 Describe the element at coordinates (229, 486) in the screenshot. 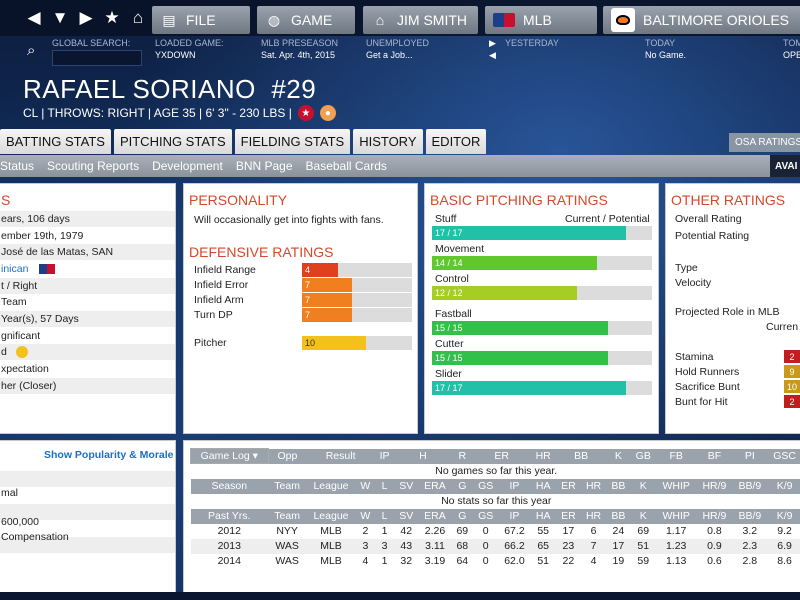

I see `column-header: Season` at that location.